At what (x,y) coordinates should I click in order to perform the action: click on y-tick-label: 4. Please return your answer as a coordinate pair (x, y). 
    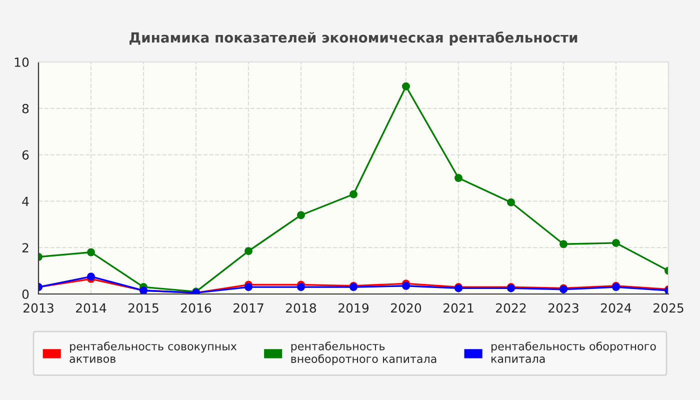
    Looking at the image, I should click on (25, 201).